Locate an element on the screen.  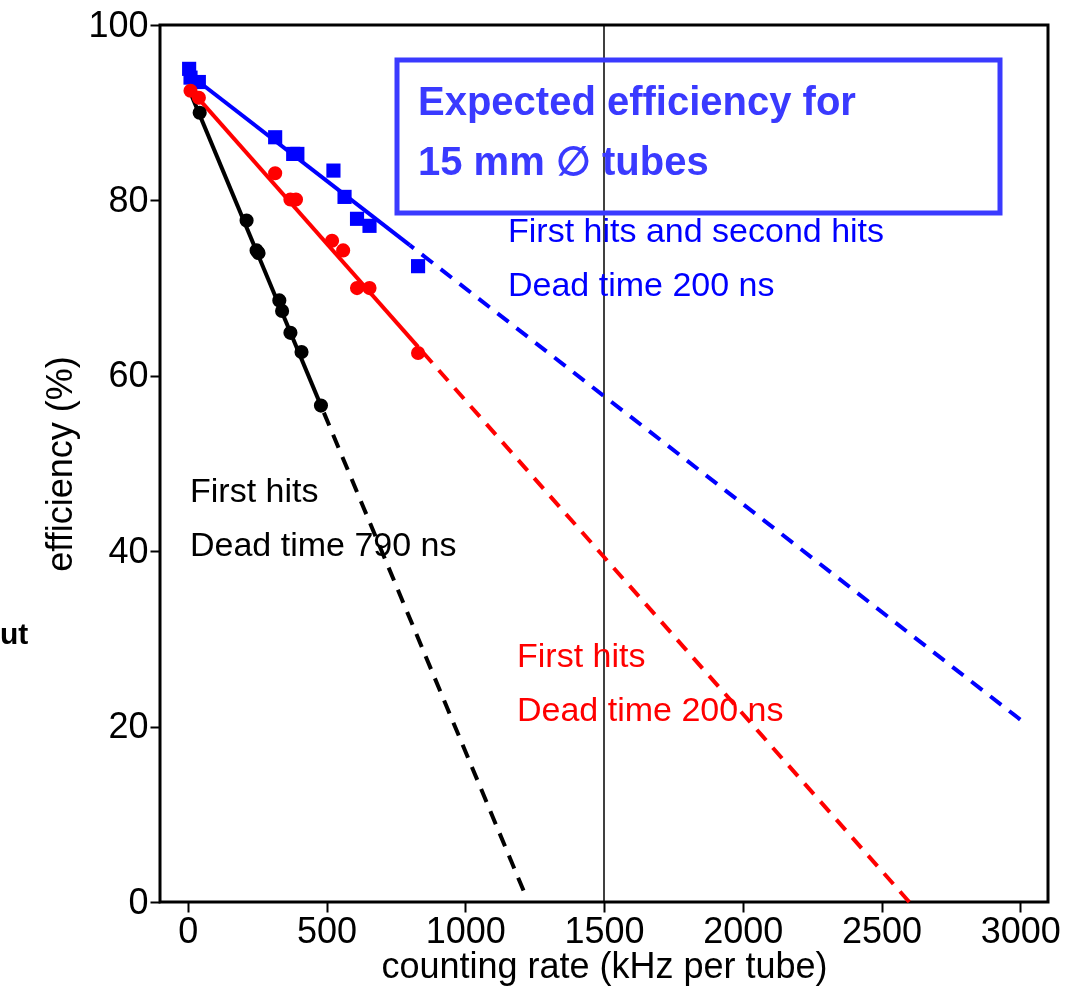
x-tick-label: 0 is located at coordinates (188, 930).